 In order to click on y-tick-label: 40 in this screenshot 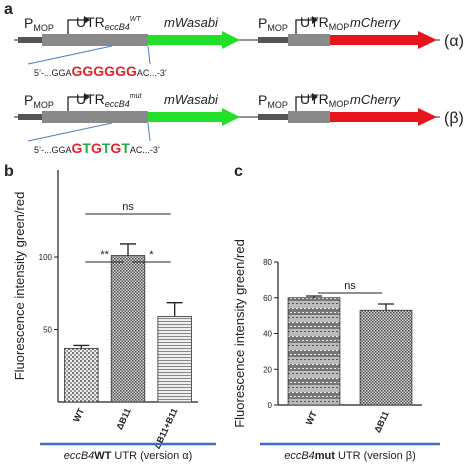, I will do `click(267, 334)`.